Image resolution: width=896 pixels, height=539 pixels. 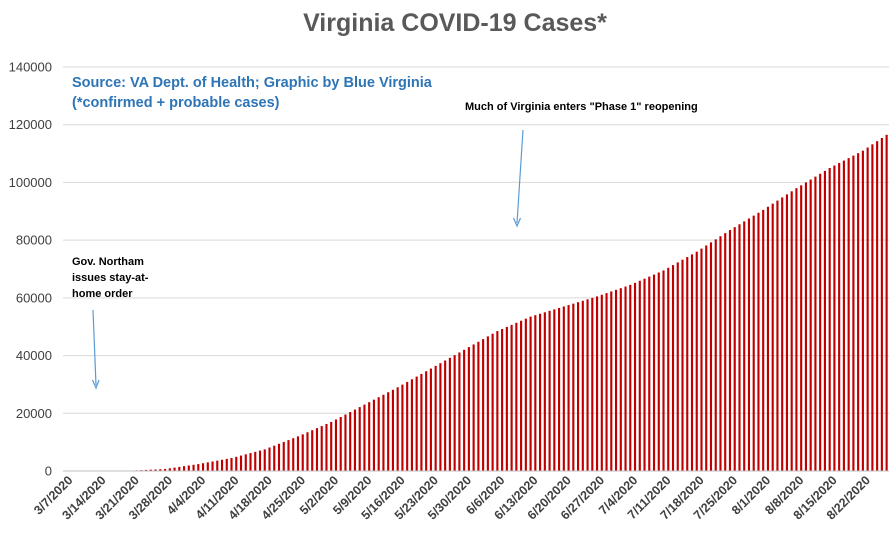 I want to click on y-tick-label: 0, so click(x=48, y=471).